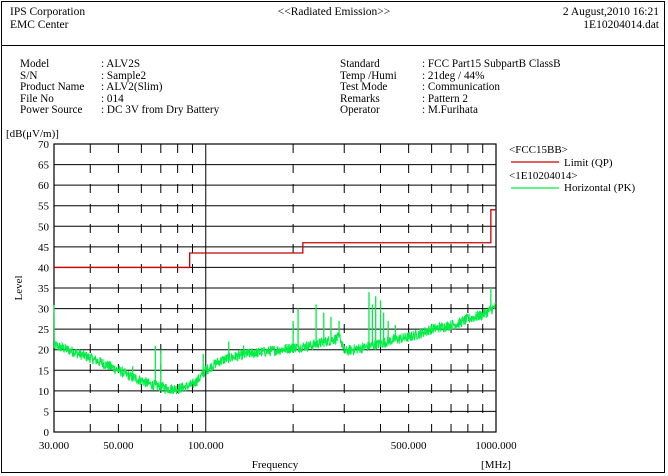 The height and width of the screenshot is (476, 668). What do you see at coordinates (610, 12) in the screenshot?
I see `report-date: 2 August,2010 16:21` at bounding box center [610, 12].